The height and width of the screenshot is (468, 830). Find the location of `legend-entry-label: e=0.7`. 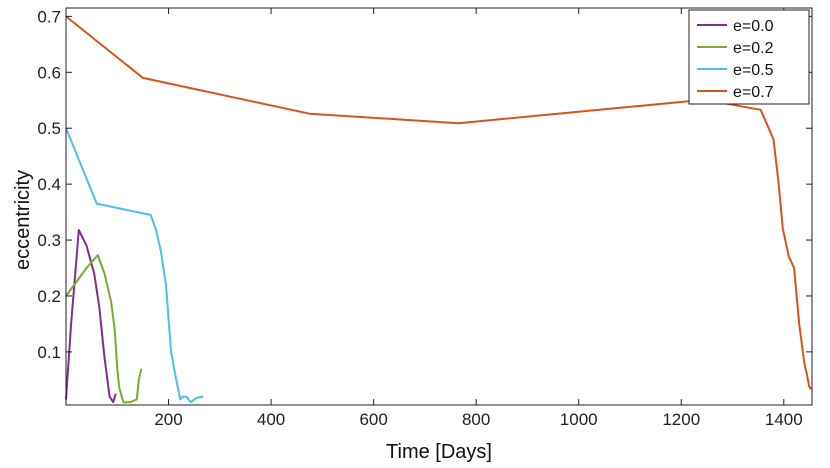

legend-entry-label: e=0.7 is located at coordinates (753, 92).